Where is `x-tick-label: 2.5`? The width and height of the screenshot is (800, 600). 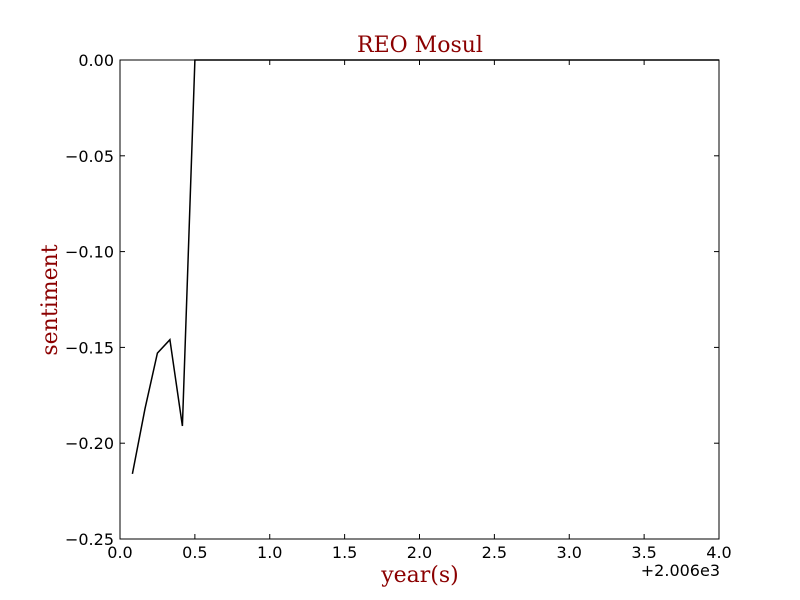
x-tick-label: 2.5 is located at coordinates (494, 552).